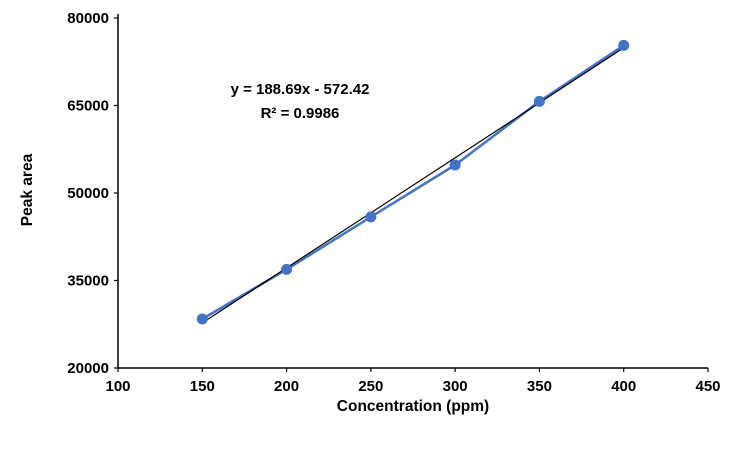 Image resolution: width=750 pixels, height=450 pixels. I want to click on y-tick-label: 20000, so click(88, 368).